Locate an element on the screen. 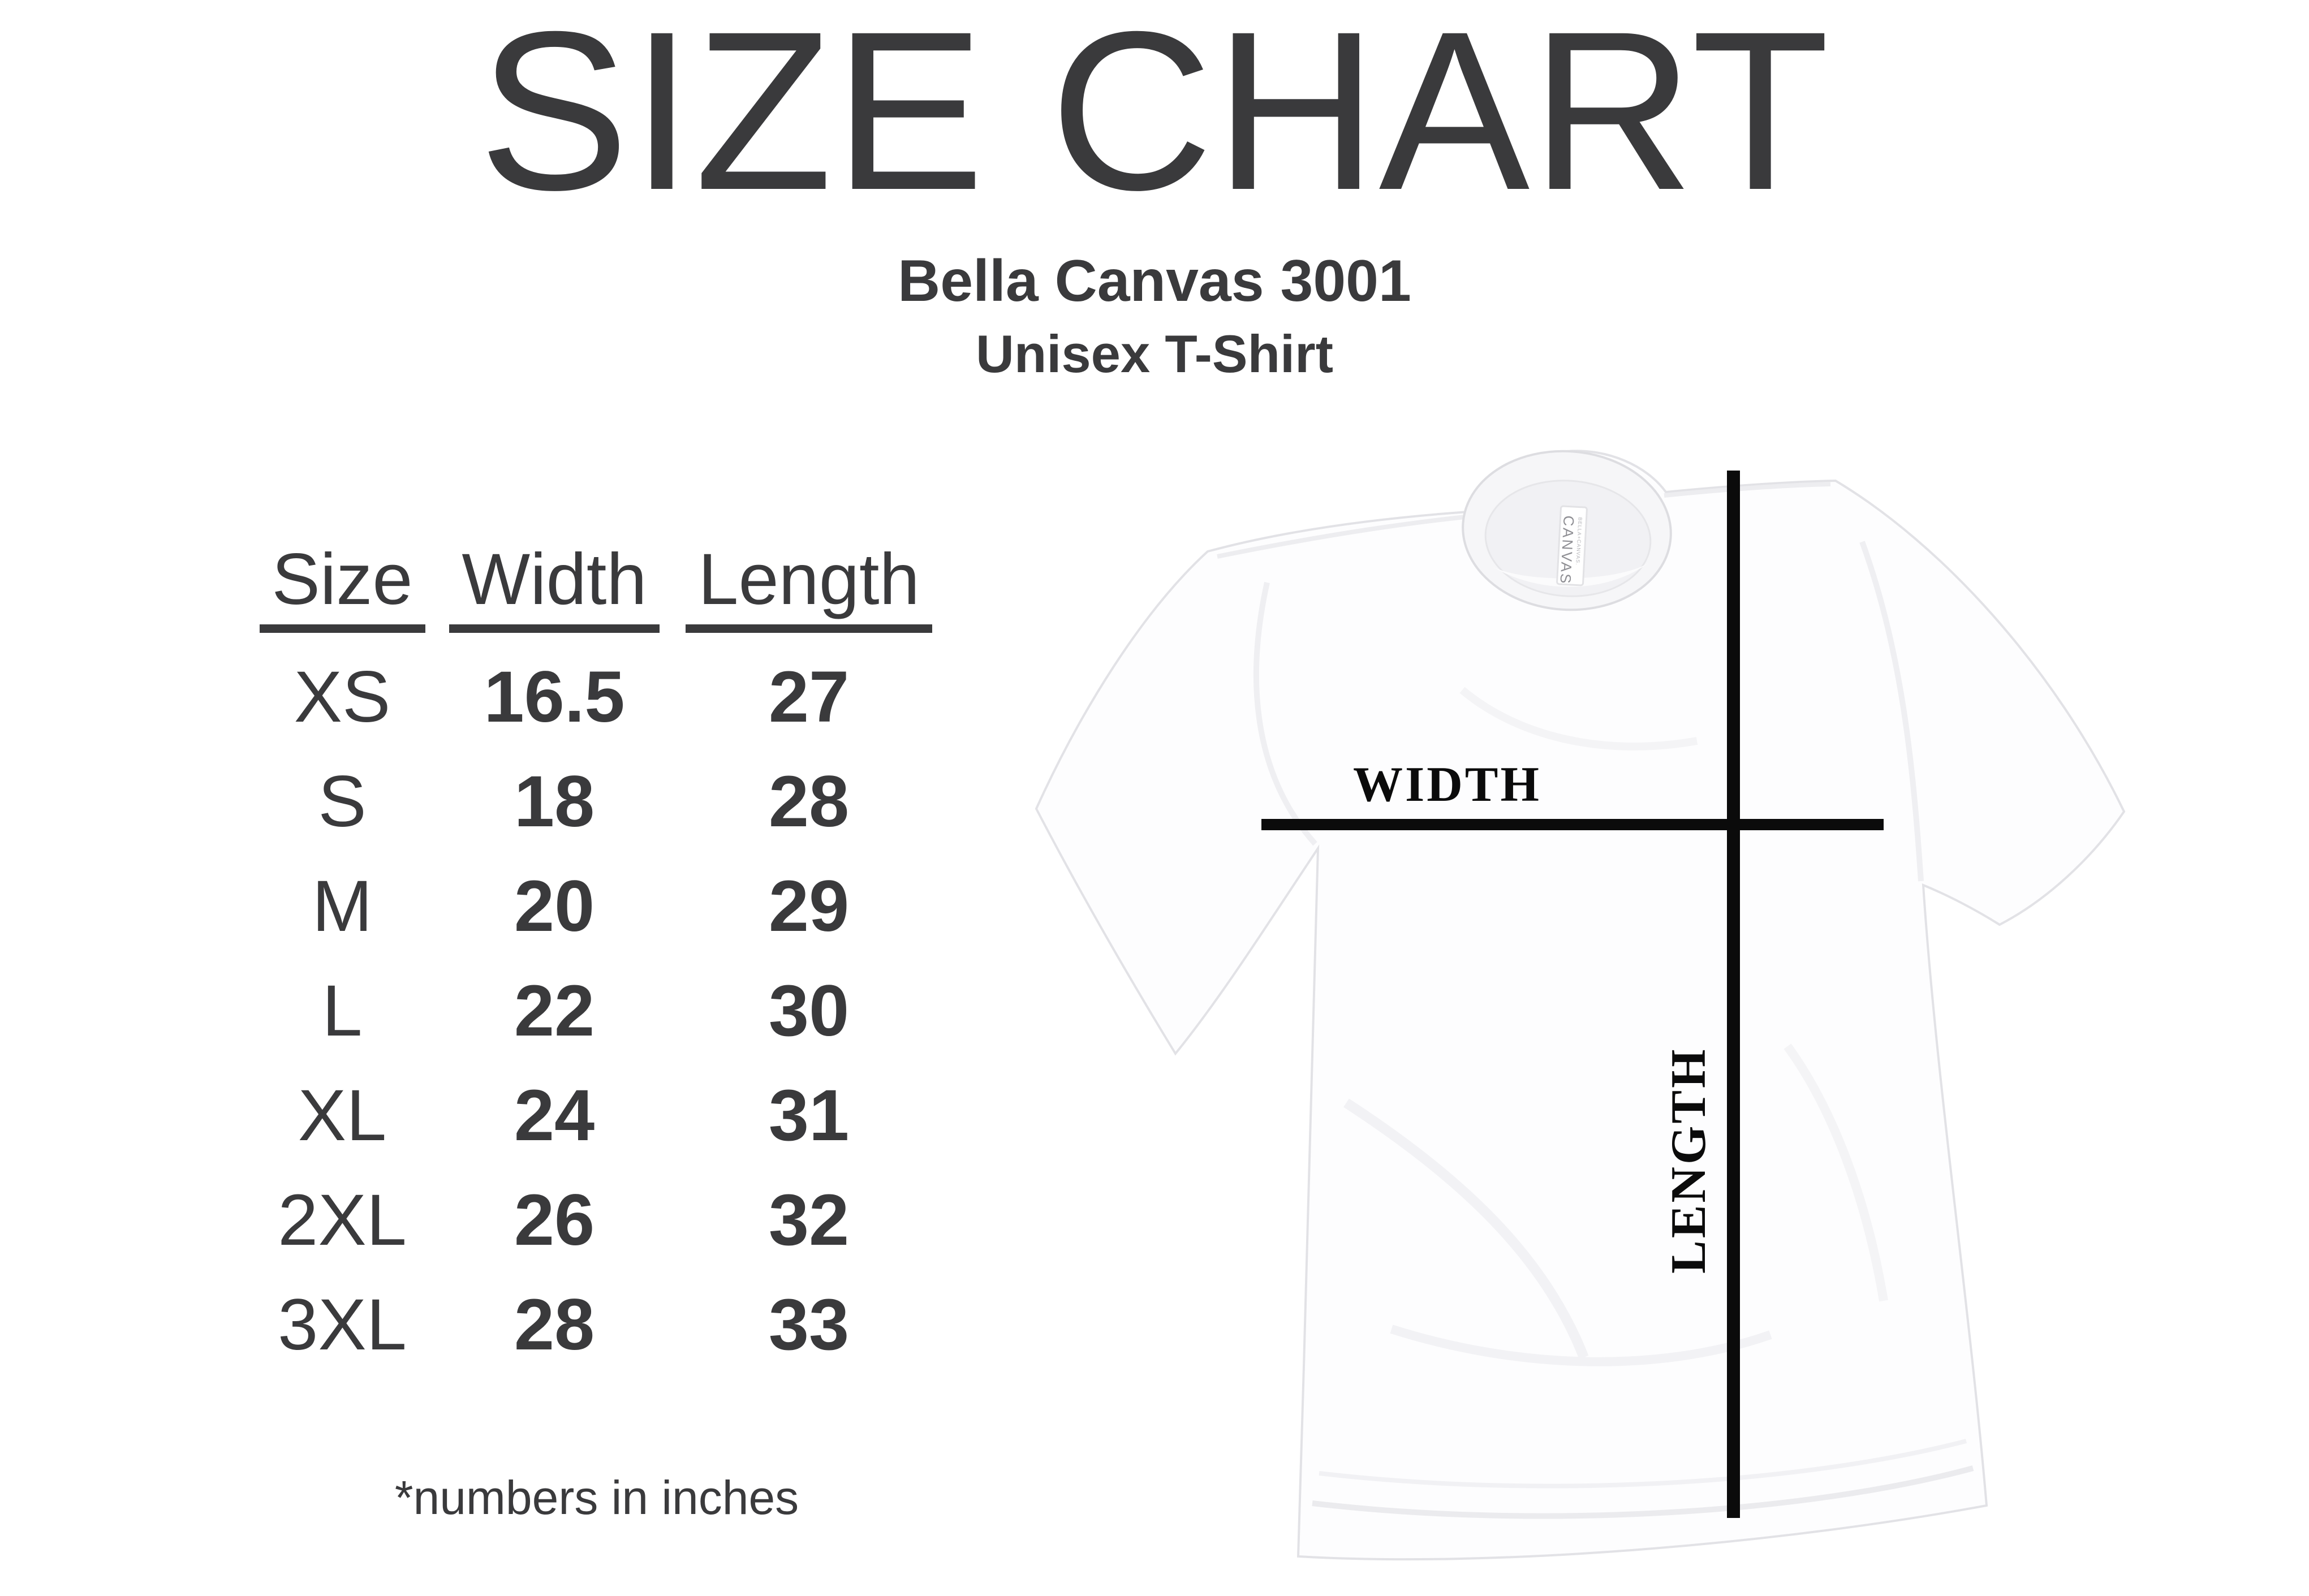 Image resolution: width=2309 pixels, height=1596 pixels. table-cell-size: 2XL is located at coordinates (342, 1220).